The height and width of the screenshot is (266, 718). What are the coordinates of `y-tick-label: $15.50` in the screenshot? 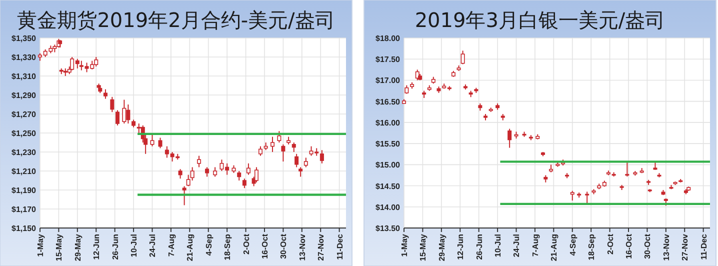 It's located at (388, 144).